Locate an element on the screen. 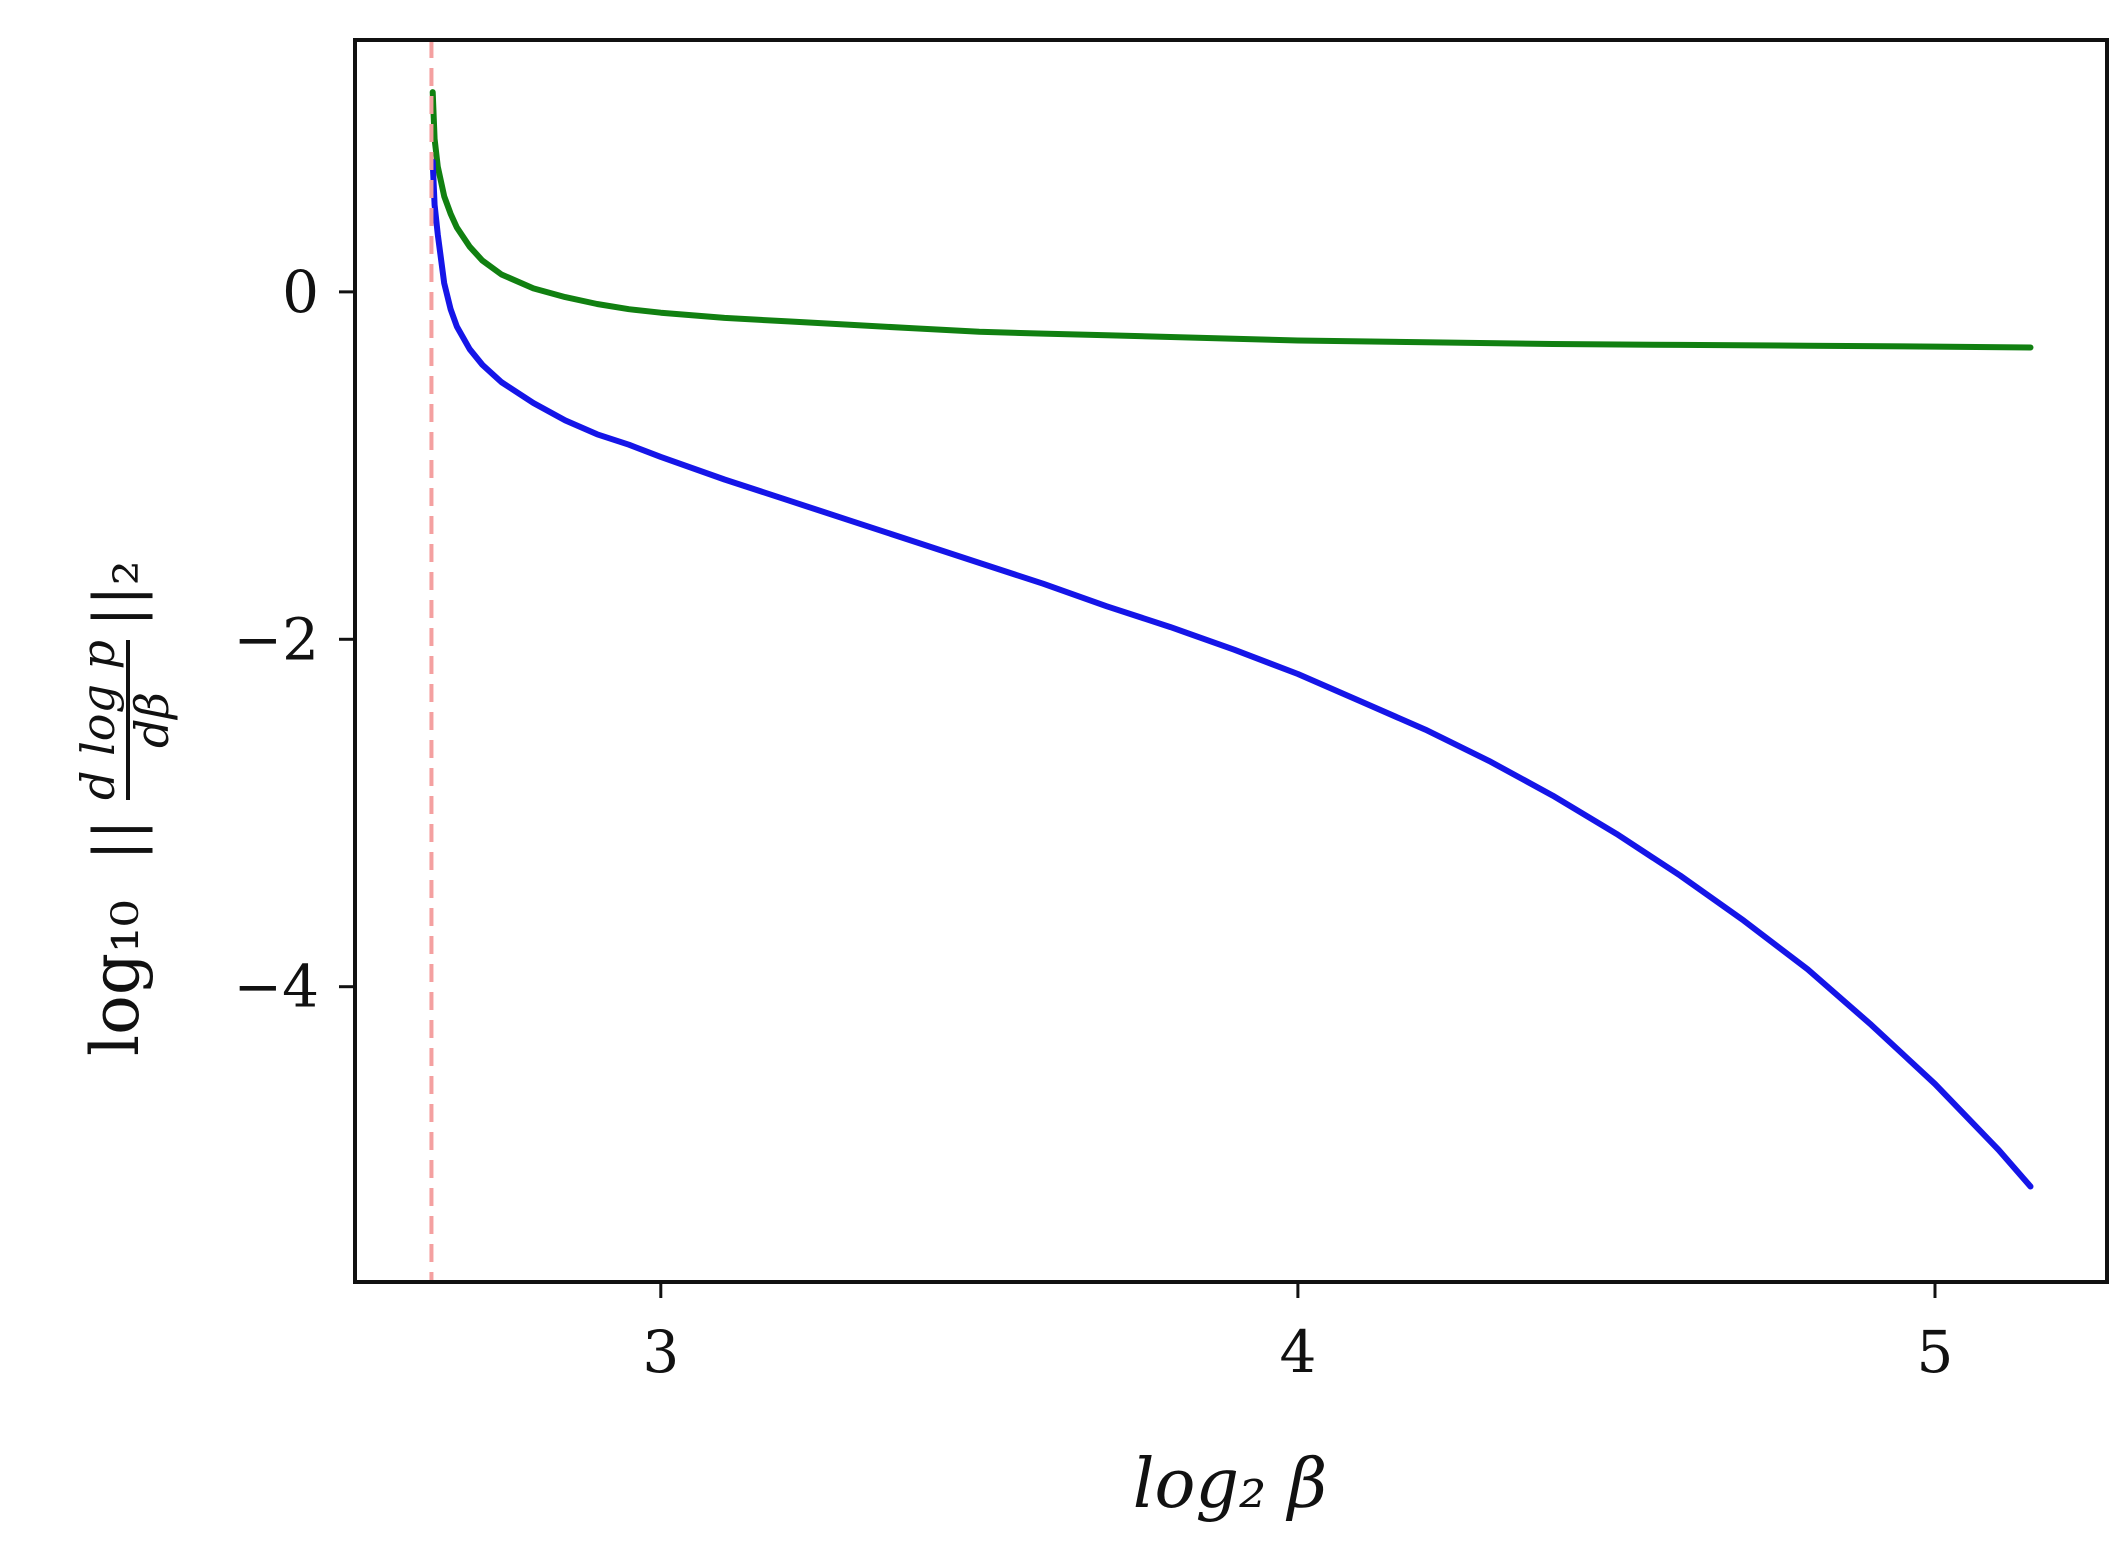 The image size is (2128, 1547). x-tick-label: 5 is located at coordinates (1935, 1352).